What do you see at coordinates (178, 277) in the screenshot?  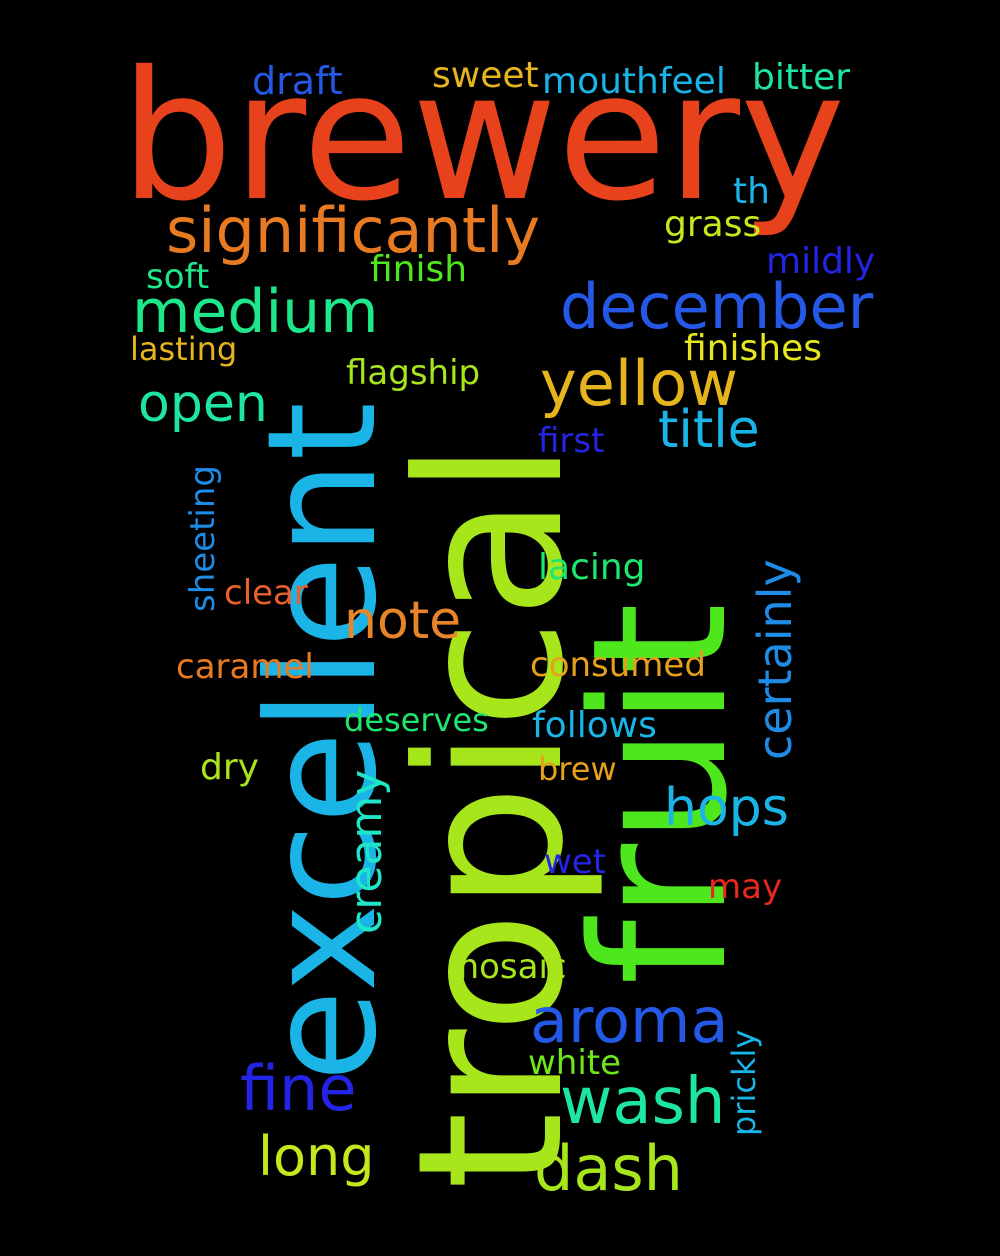 I see `word-soft: soft` at bounding box center [178, 277].